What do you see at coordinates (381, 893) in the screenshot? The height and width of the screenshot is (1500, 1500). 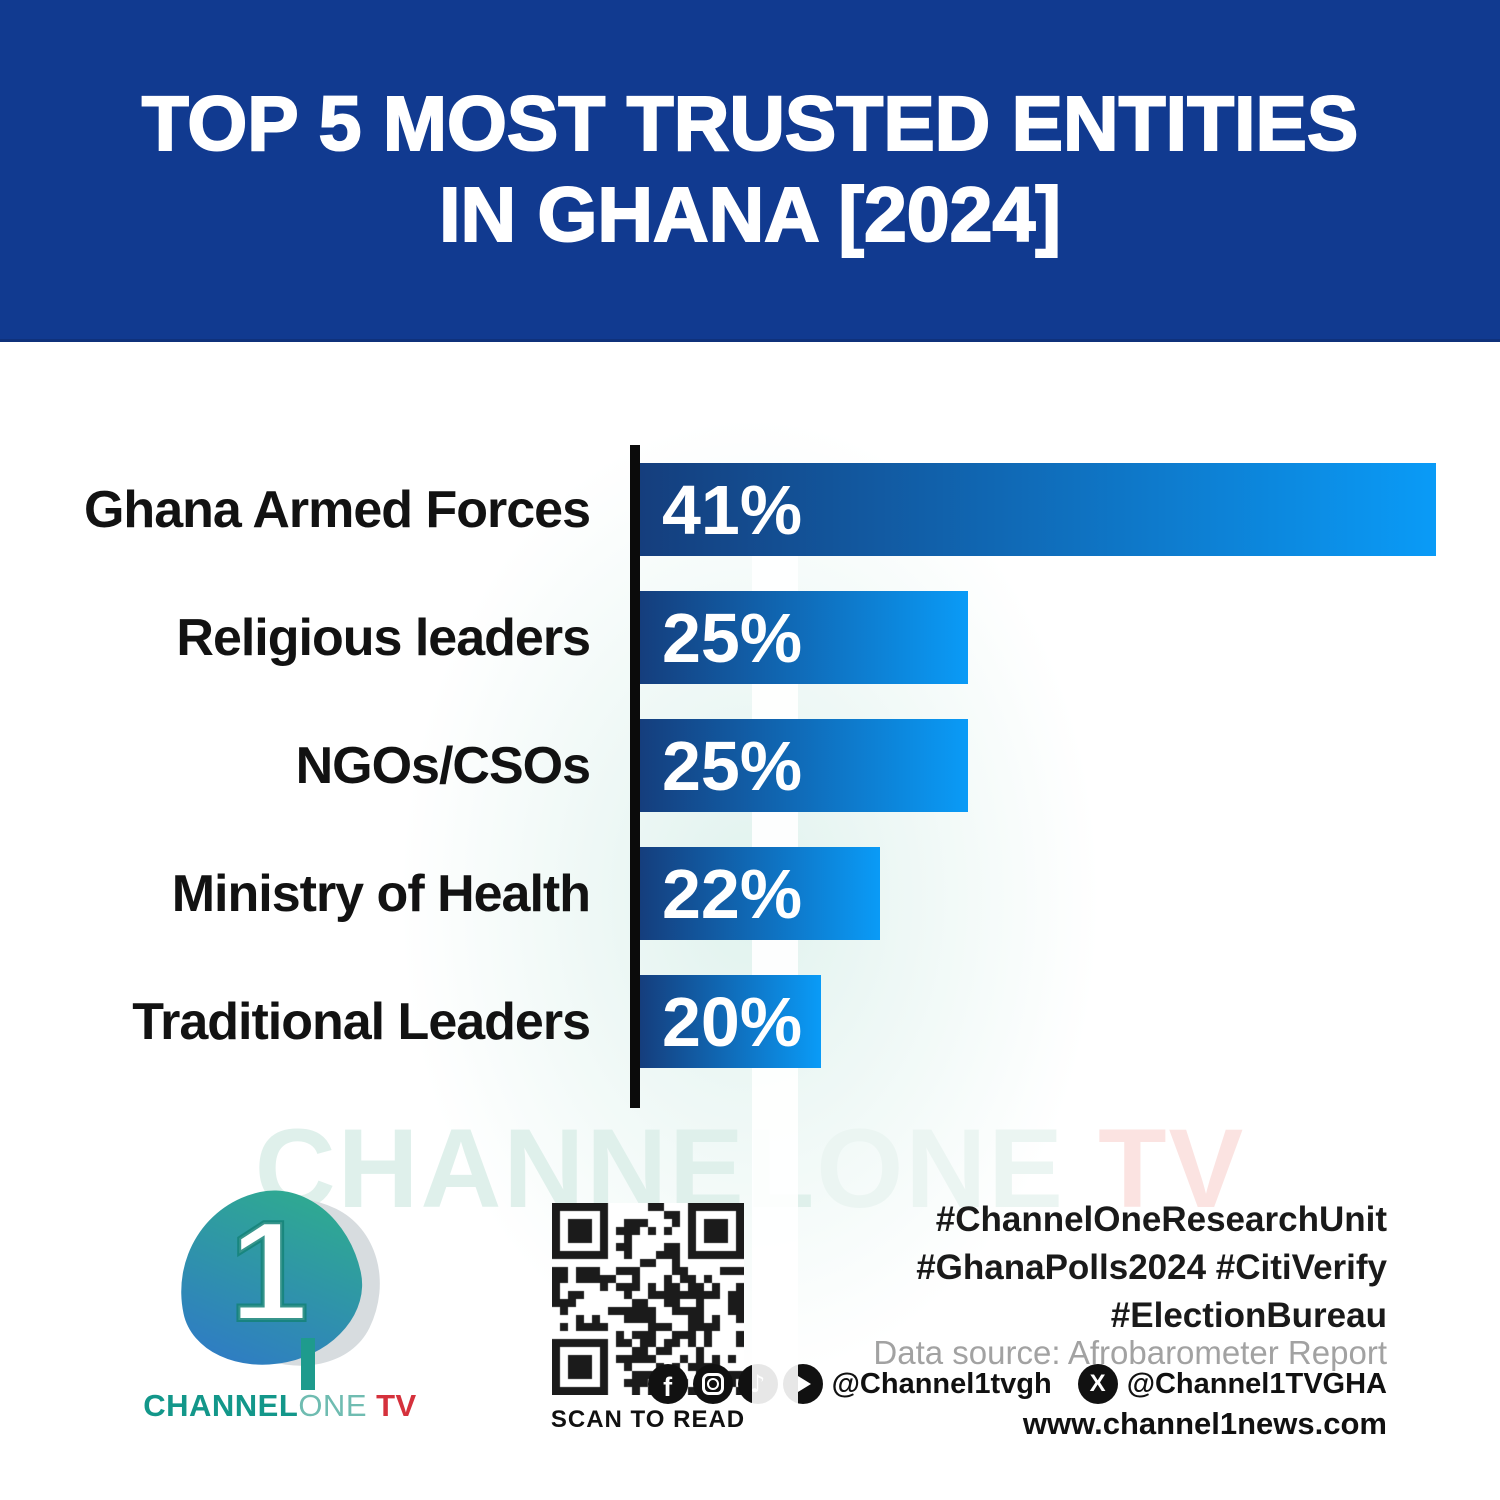 I see `category-label: Ministry of Health` at bounding box center [381, 893].